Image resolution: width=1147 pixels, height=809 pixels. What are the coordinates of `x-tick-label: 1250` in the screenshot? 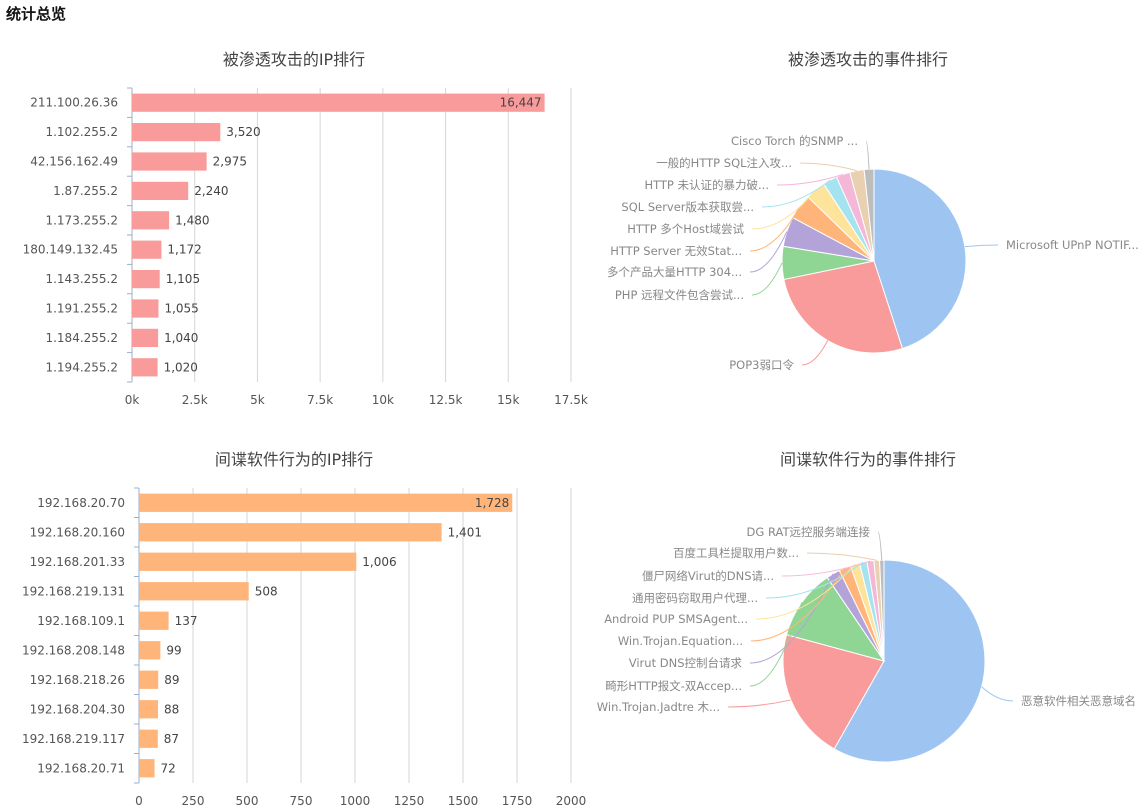 It's located at (409, 801).